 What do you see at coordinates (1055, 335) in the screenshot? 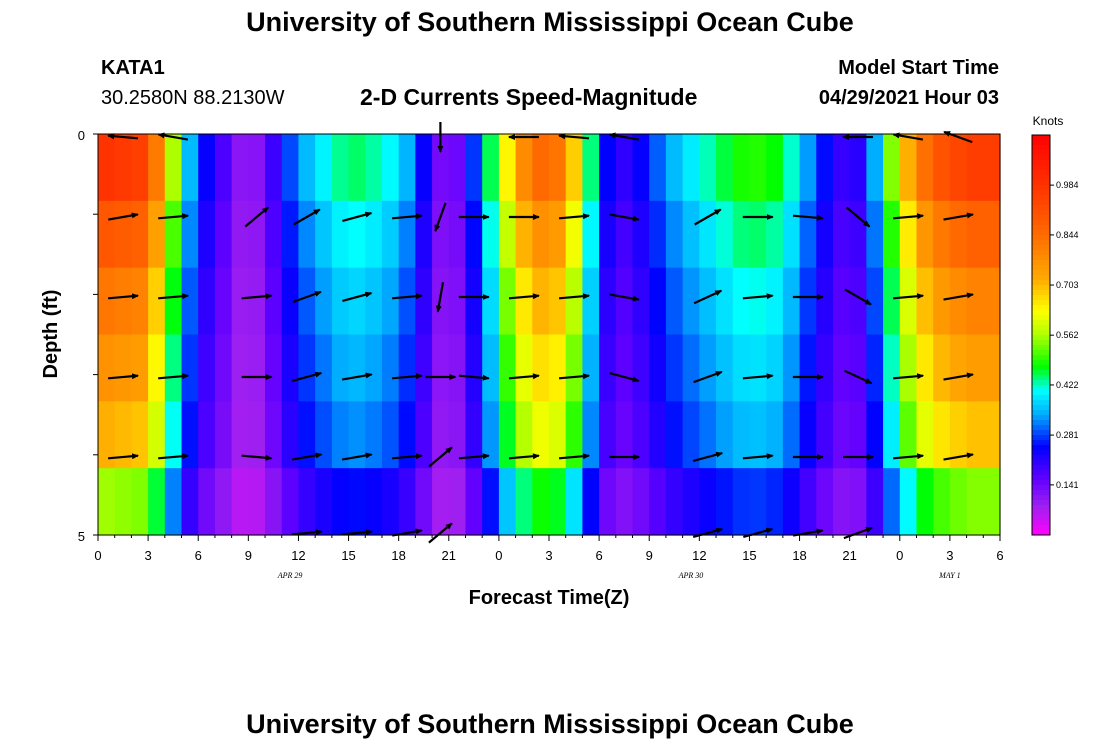
I see `colorbar: 0.984 0.844 0.703 0.562 0.422 0.281 0.141` at bounding box center [1055, 335].